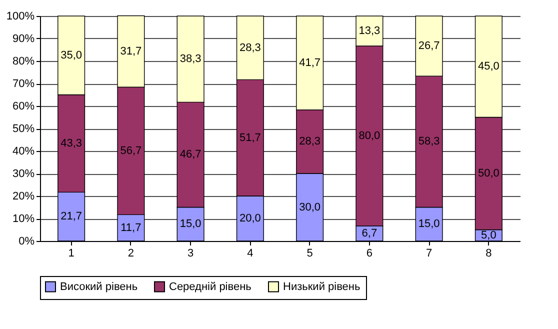 The width and height of the screenshot is (558, 329). What do you see at coordinates (190, 254) in the screenshot?
I see `x-tick-label: 3` at bounding box center [190, 254].